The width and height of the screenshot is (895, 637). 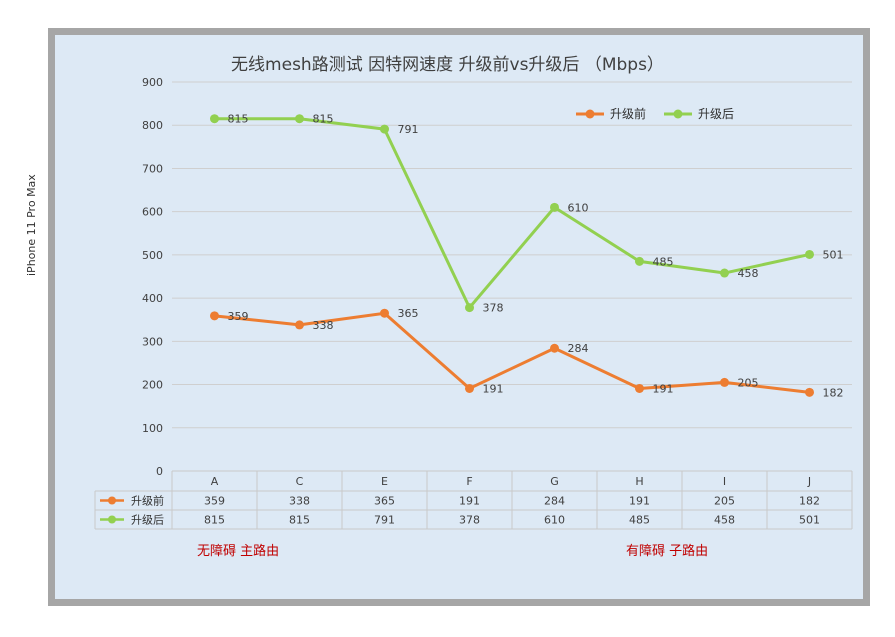 I want to click on table-cell-value: 205, so click(x=724, y=501).